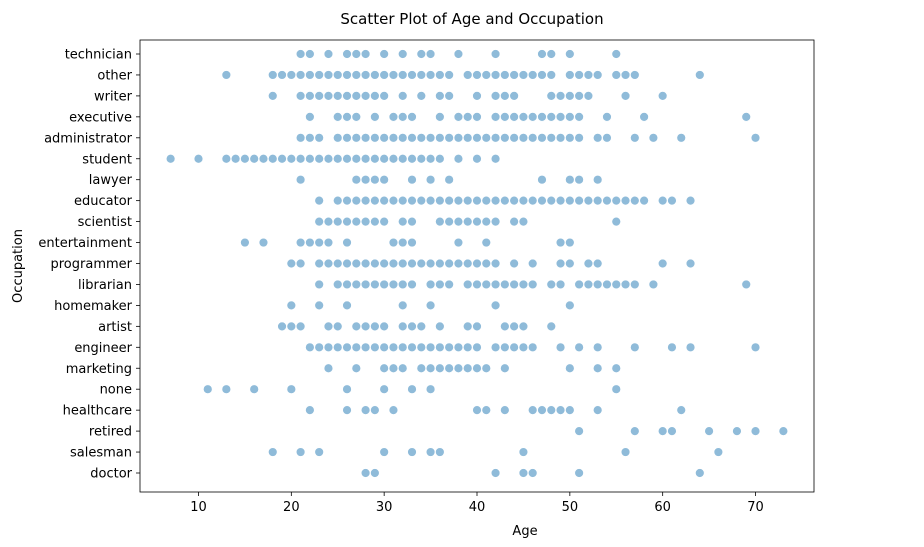 Image resolution: width=924 pixels, height=547 pixels. What do you see at coordinates (570, 507) in the screenshot?
I see `x-tick-label-50: 50` at bounding box center [570, 507].